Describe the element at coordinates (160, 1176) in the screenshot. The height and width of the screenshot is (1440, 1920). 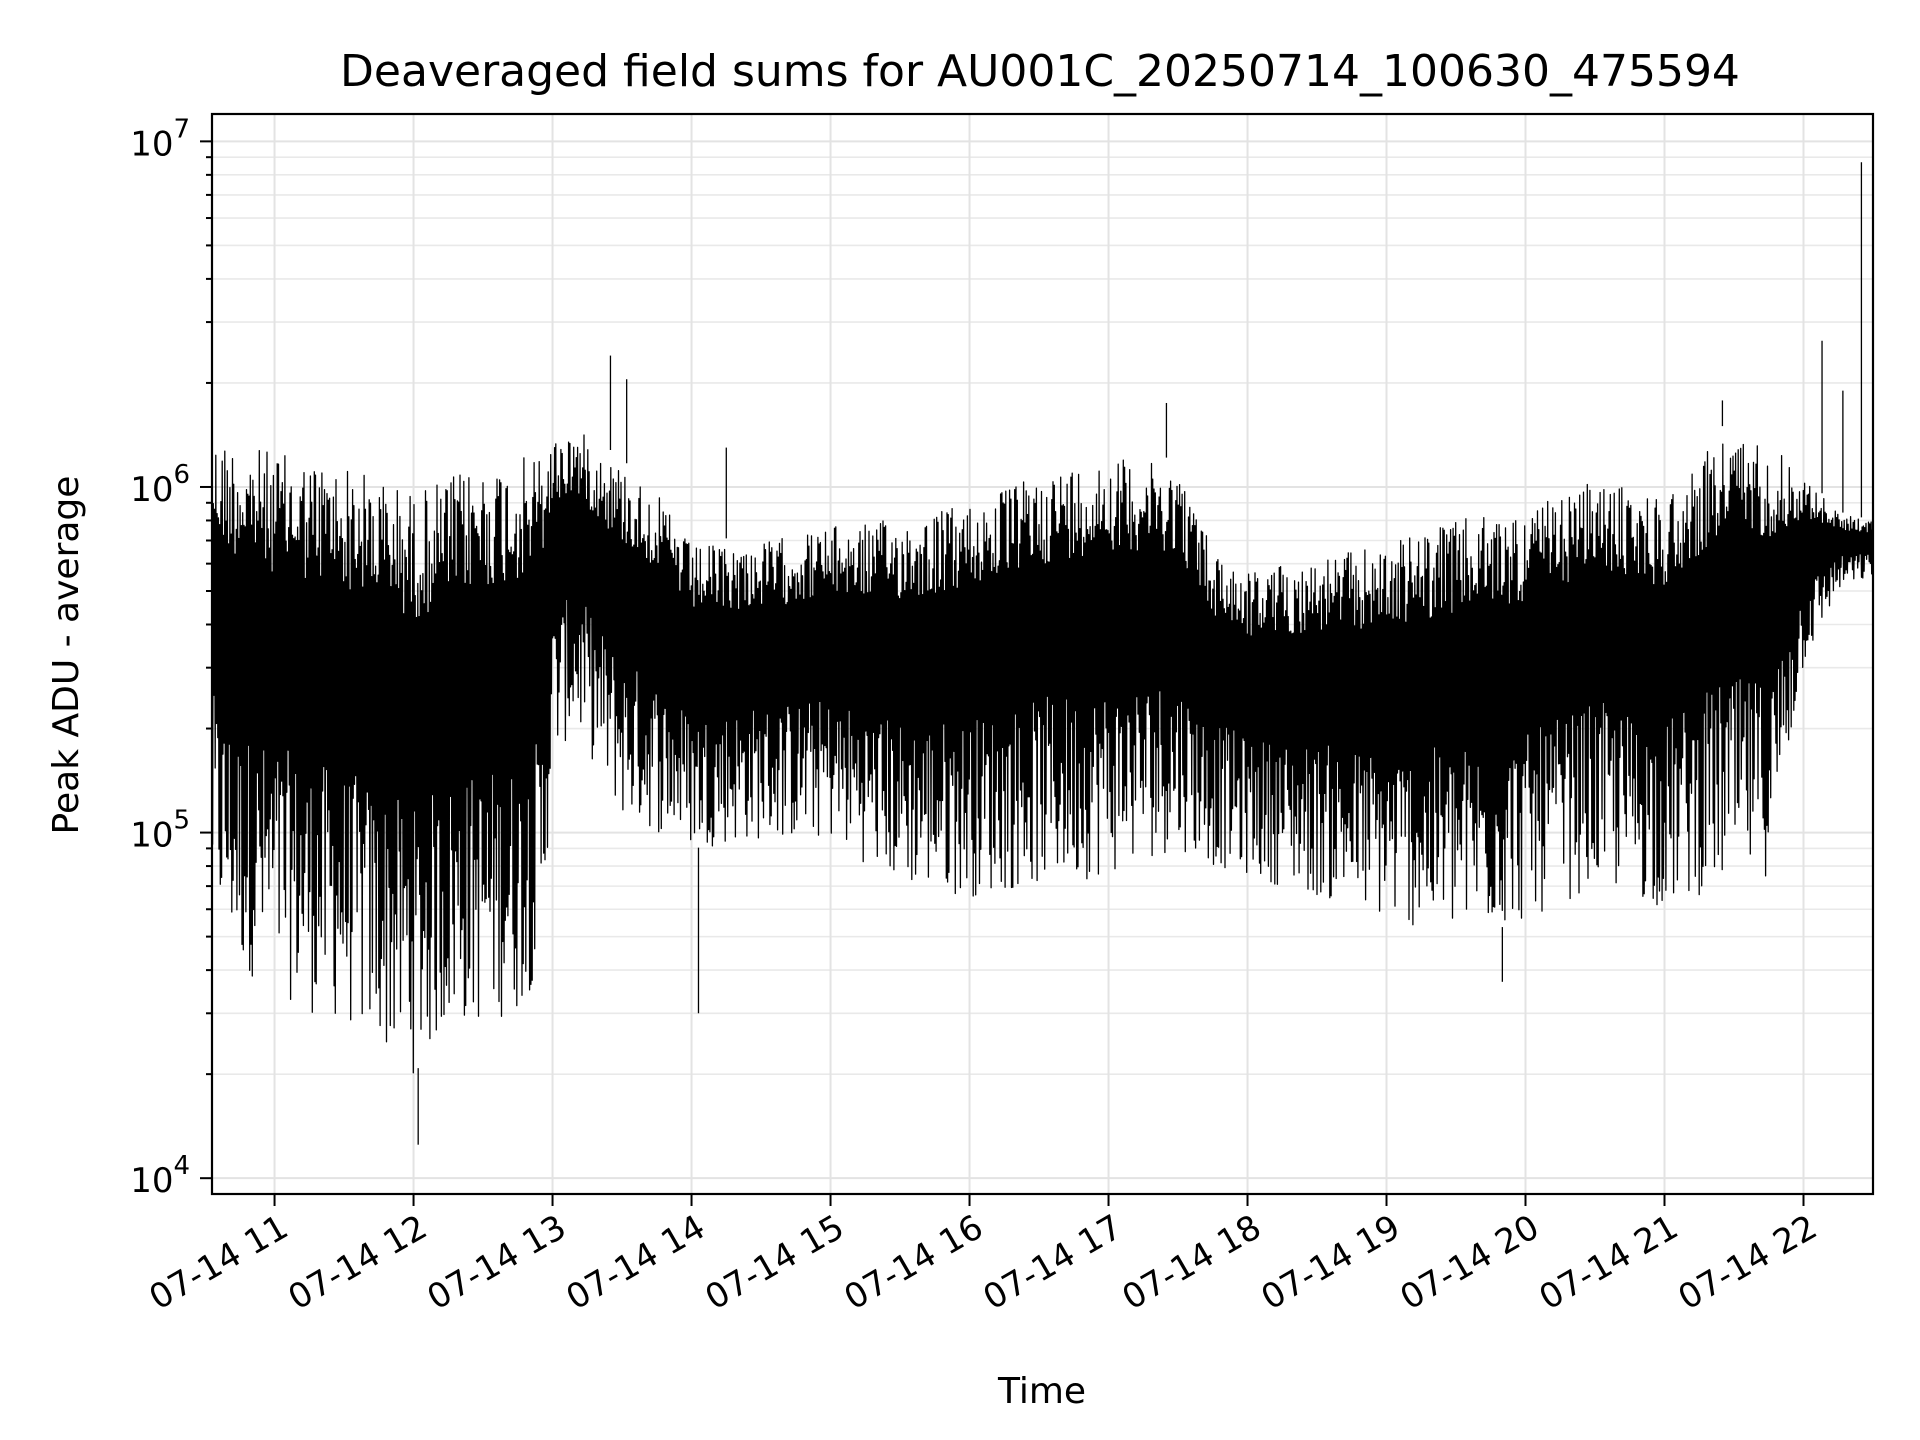
I see `y-tick-label: 10⁴` at that location.